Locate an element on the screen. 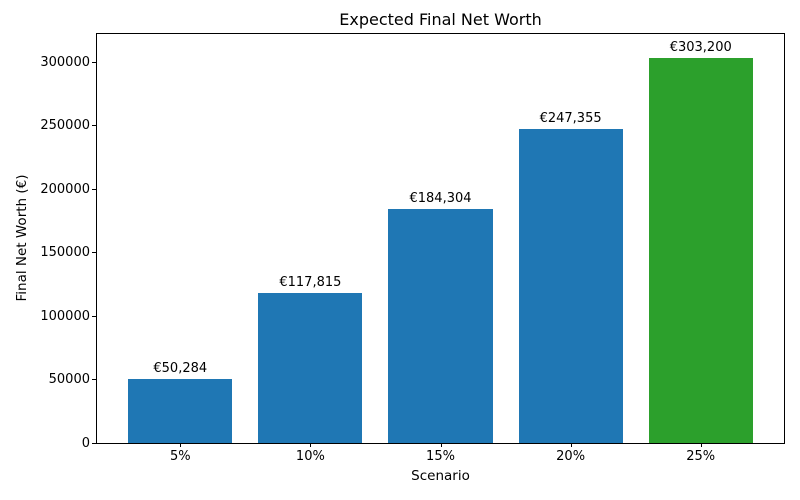 The image size is (800, 500). bar-10% is located at coordinates (310, 368).